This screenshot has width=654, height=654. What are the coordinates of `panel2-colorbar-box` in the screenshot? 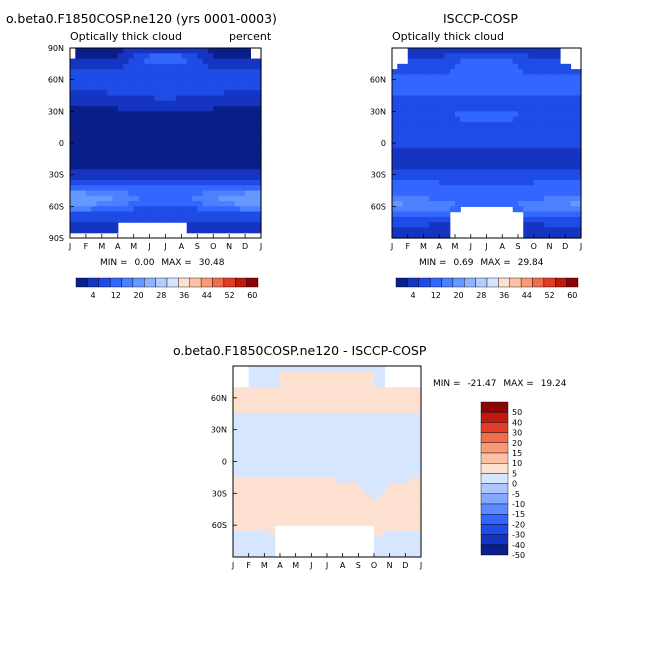 It's located at (504, 282).